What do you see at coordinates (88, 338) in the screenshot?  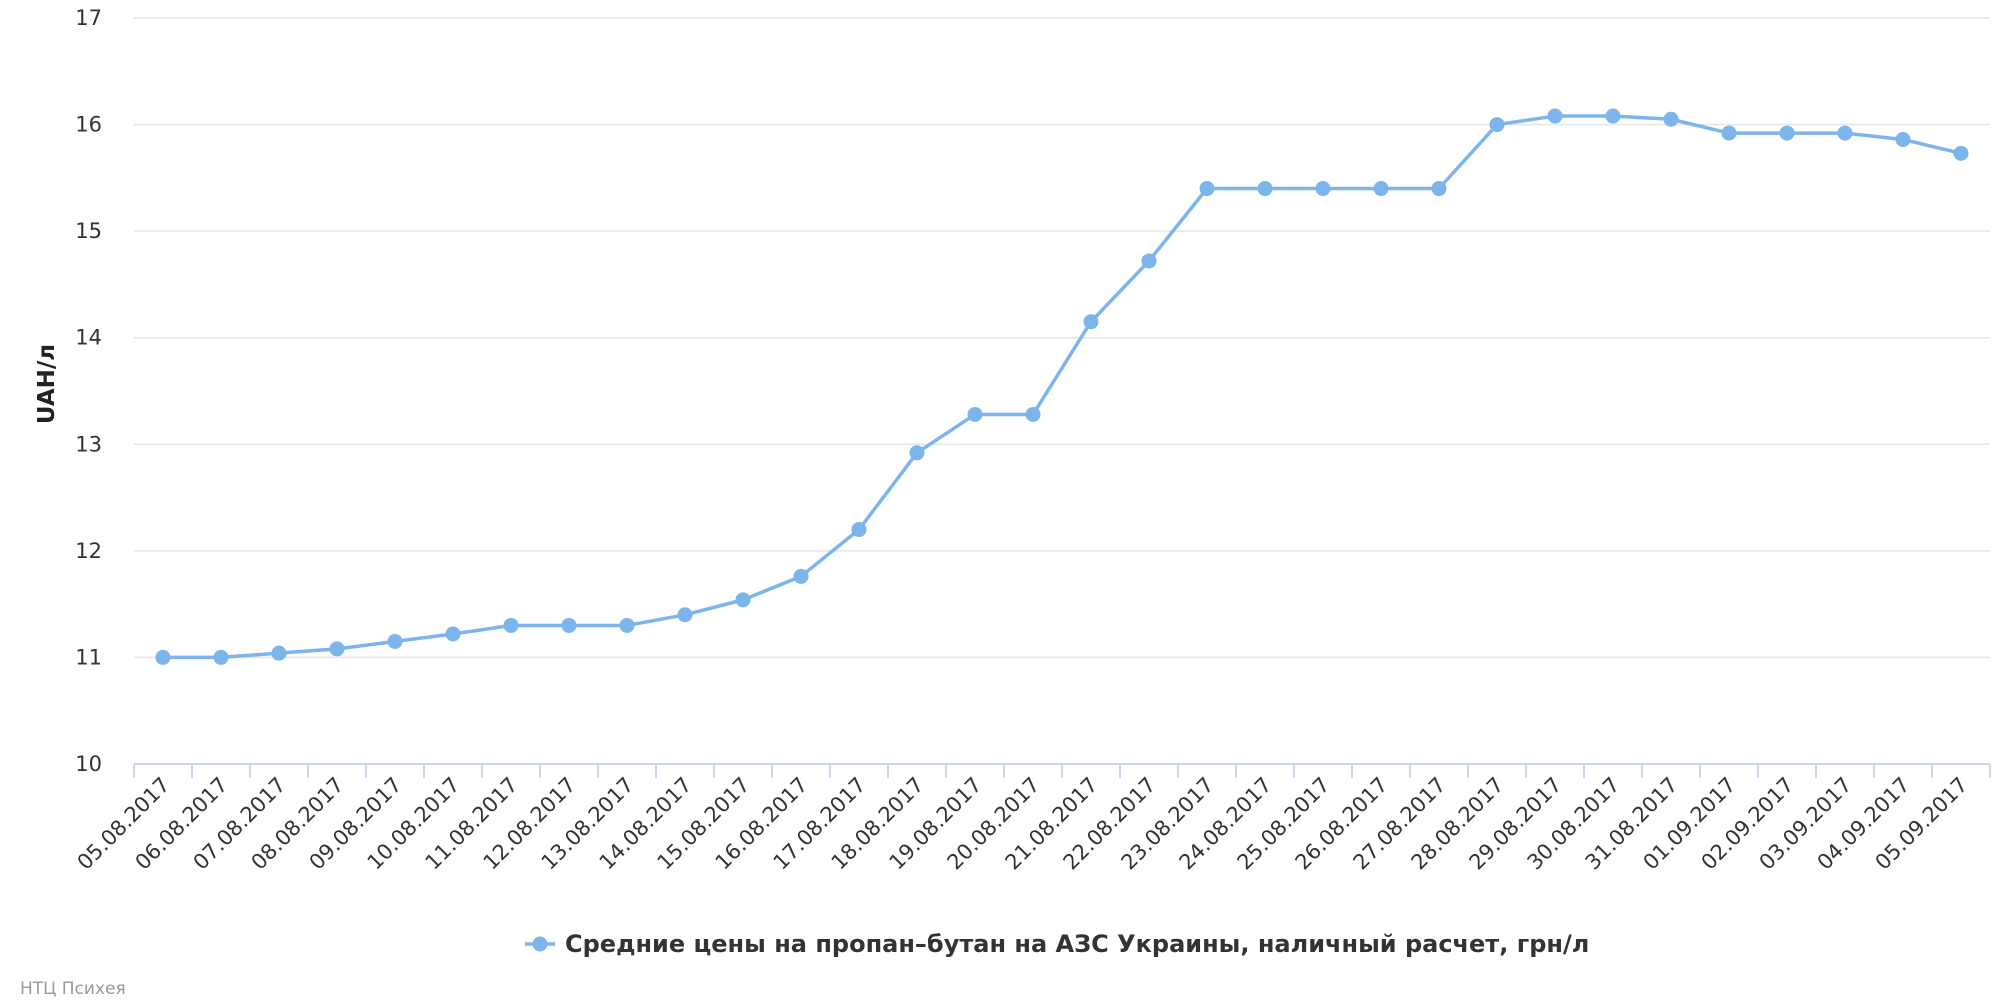 I see `y-tick-label: 14` at bounding box center [88, 338].